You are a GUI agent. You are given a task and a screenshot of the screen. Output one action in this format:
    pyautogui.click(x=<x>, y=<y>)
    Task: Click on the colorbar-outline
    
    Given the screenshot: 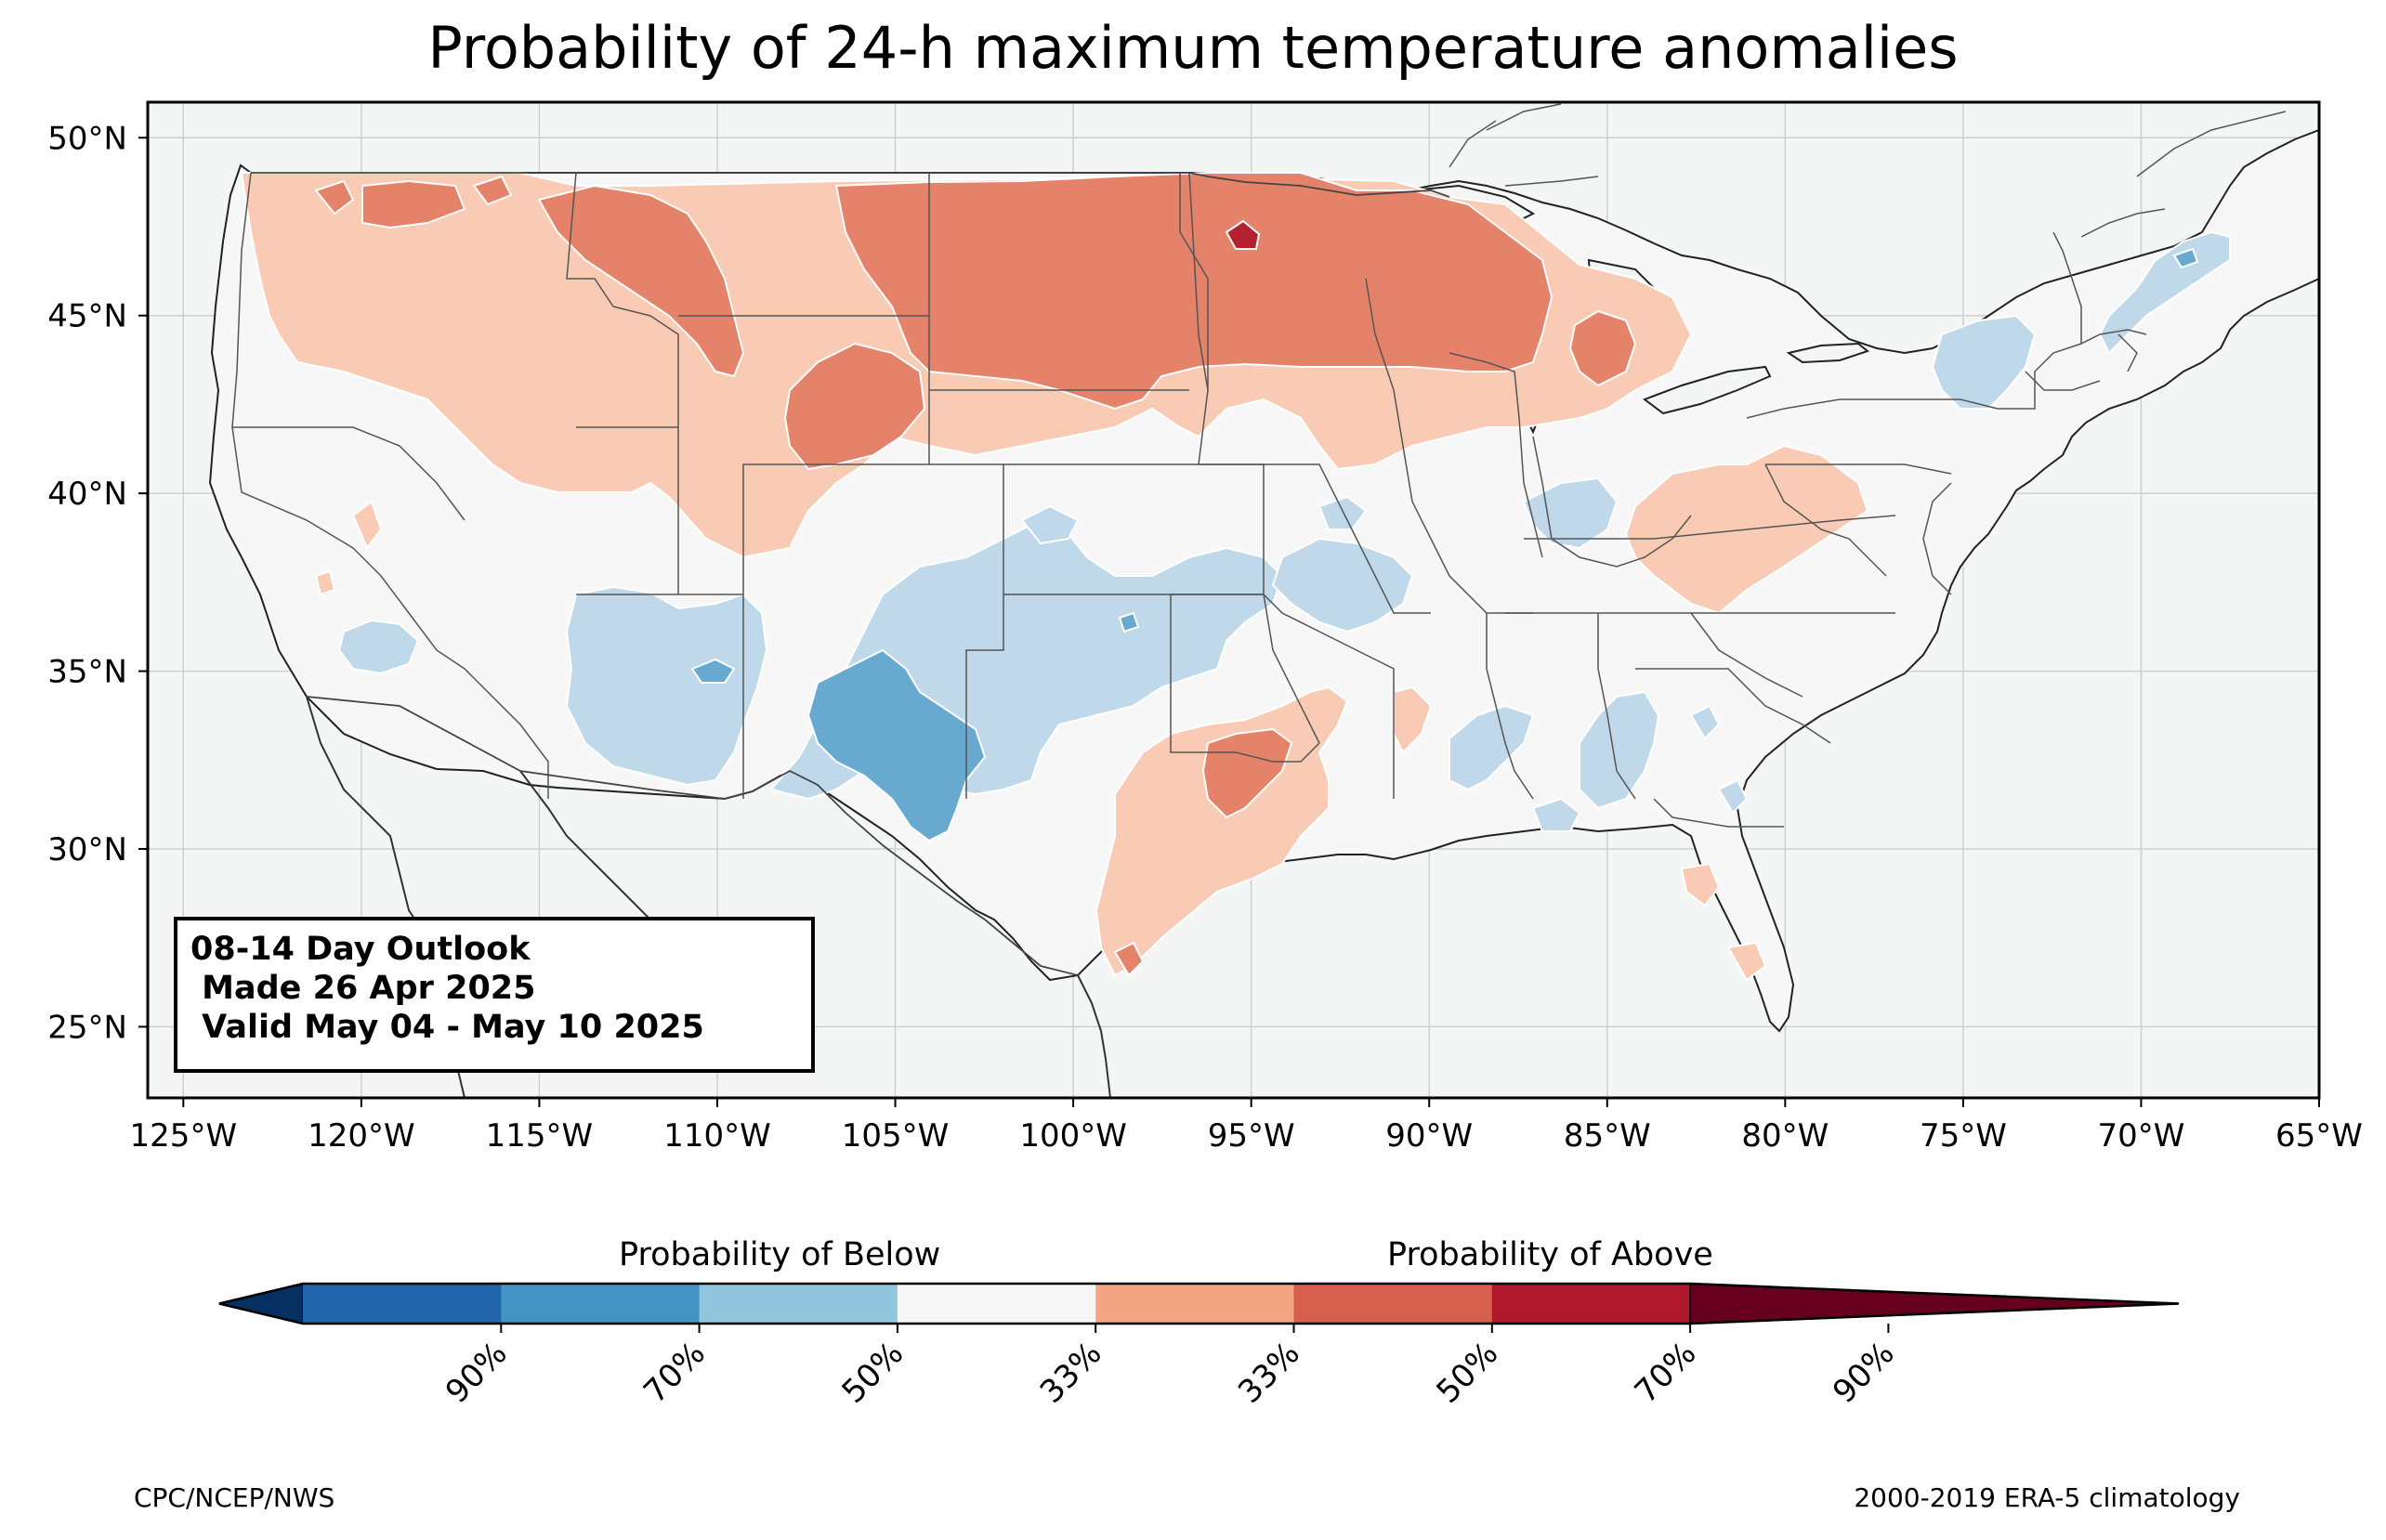 What is the action you would take?
    pyautogui.click(x=1199, y=1303)
    